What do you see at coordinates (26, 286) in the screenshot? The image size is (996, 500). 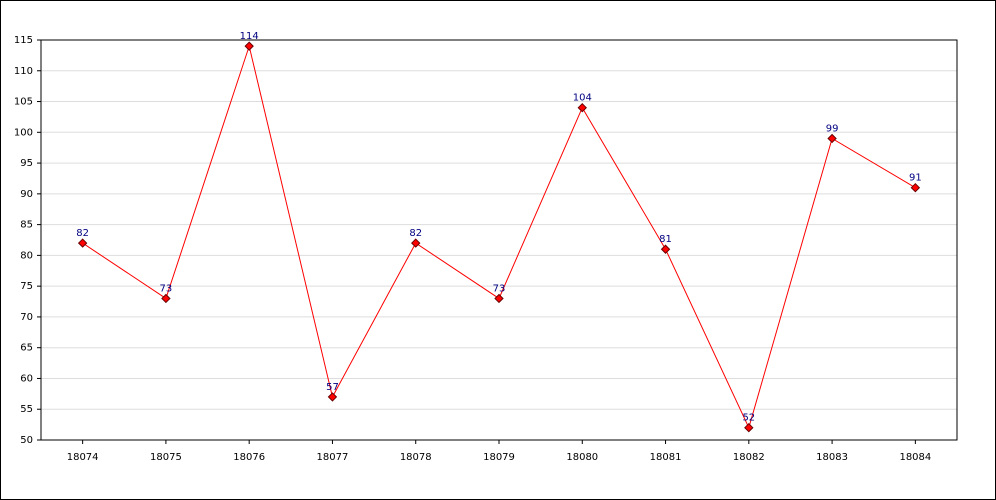 I see `y-tick-label: 75` at bounding box center [26, 286].